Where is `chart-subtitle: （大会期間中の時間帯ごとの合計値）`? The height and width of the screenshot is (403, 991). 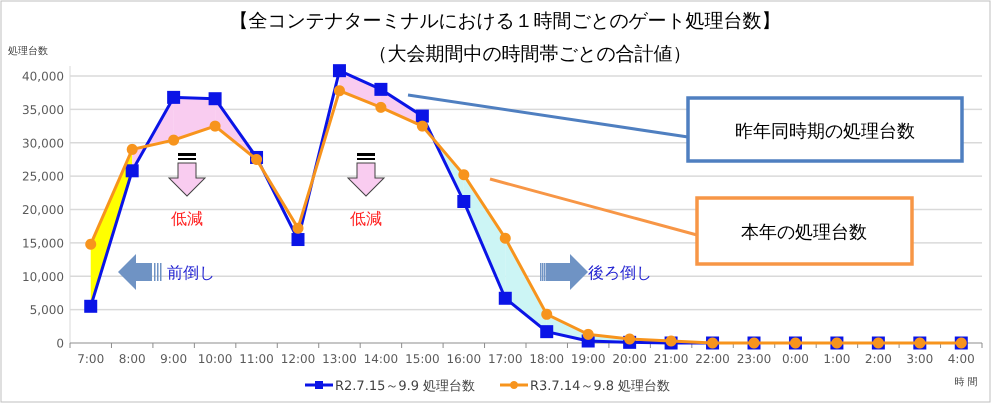 chart-subtitle: （大会期間中の時間帯ごとの合計値） is located at coordinates (530, 54).